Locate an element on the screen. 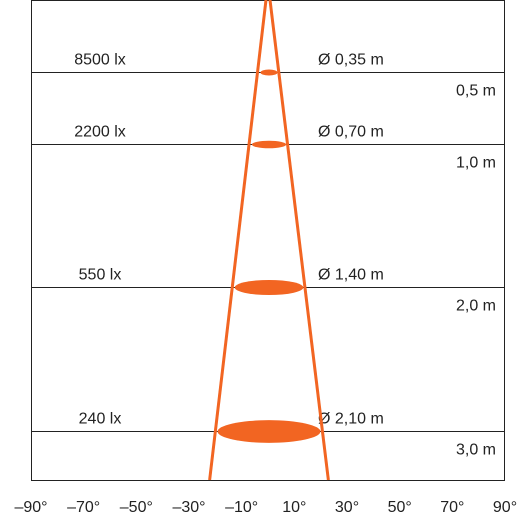 The width and height of the screenshot is (531, 521). angle-tick-label: –10° is located at coordinates (241, 507).